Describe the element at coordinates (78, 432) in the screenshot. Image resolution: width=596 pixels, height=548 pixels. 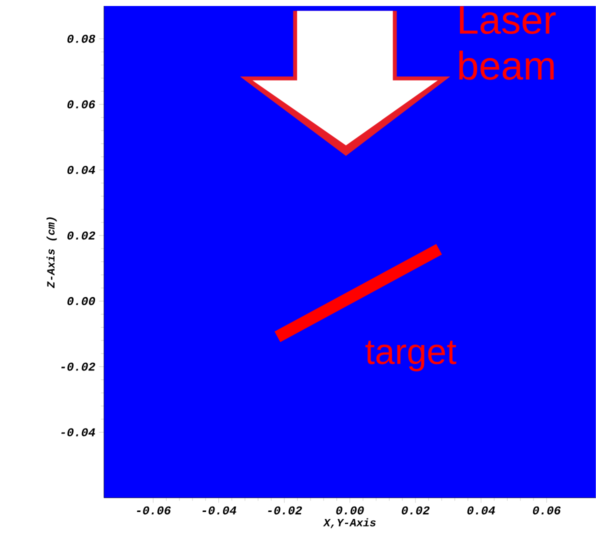
I see `y-tick-label: -0.04` at that location.